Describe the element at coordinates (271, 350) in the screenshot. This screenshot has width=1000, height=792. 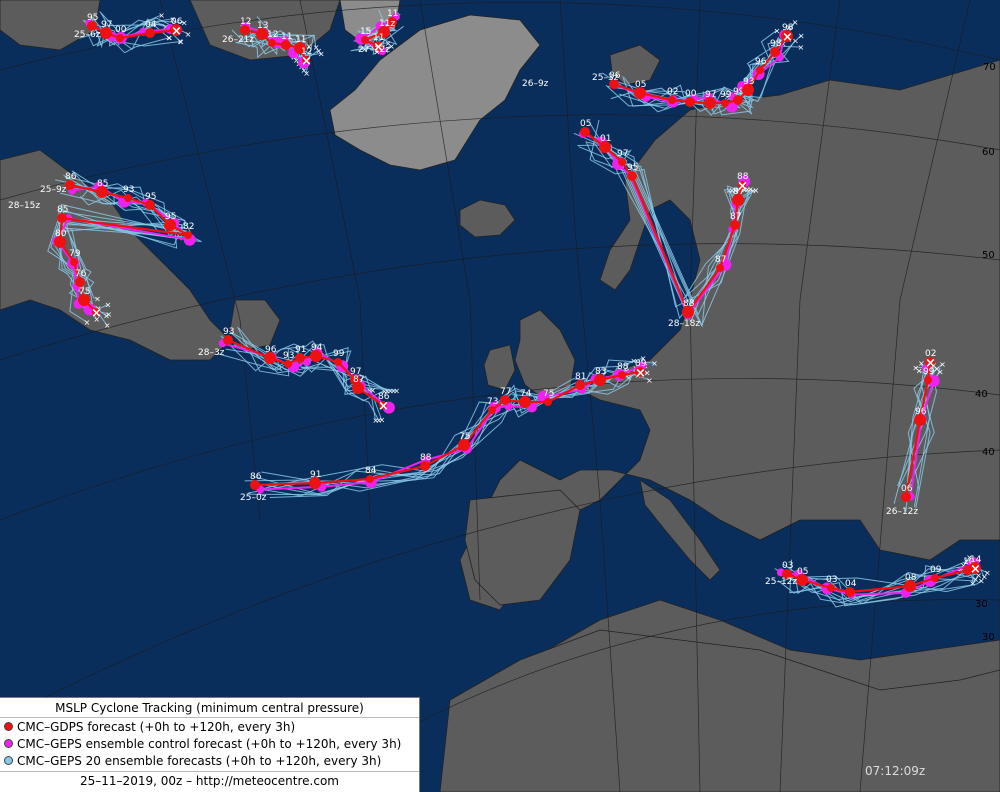
I see `pressure-label: 96` at that location.